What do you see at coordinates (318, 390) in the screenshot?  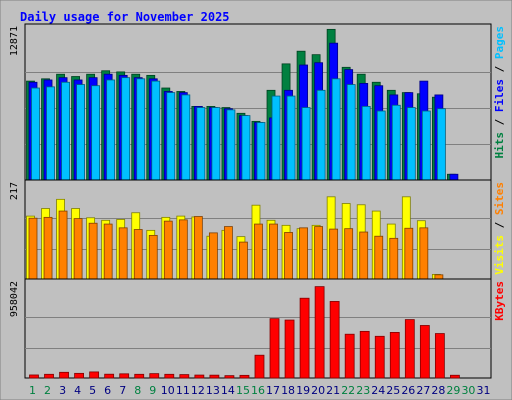 I see `day-label: 20` at bounding box center [318, 390].